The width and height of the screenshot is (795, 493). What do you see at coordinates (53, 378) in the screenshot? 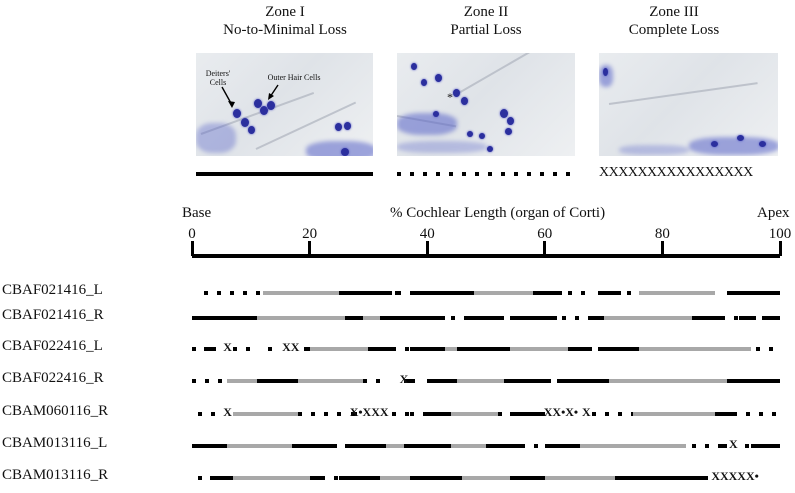
I see `sample-label: CBAF022416_R` at bounding box center [53, 378].